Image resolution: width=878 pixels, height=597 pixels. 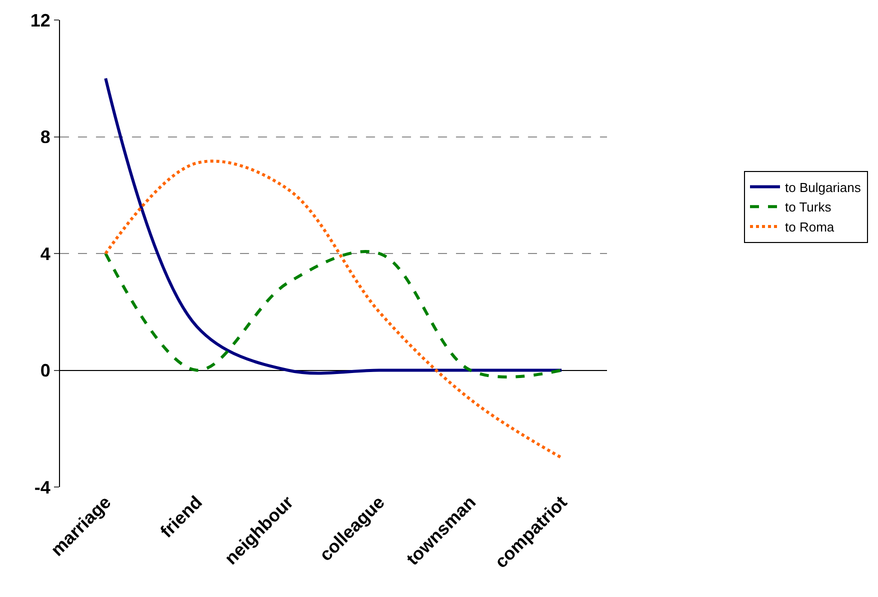 What do you see at coordinates (45, 370) in the screenshot?
I see `y-tick-label: 0` at bounding box center [45, 370].